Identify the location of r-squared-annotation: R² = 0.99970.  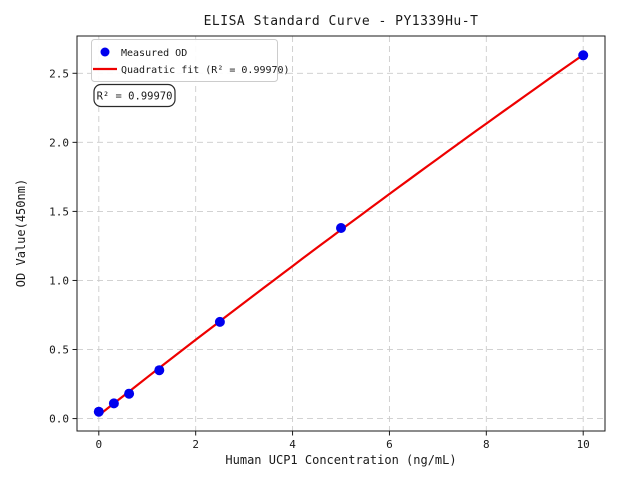
(134, 95).